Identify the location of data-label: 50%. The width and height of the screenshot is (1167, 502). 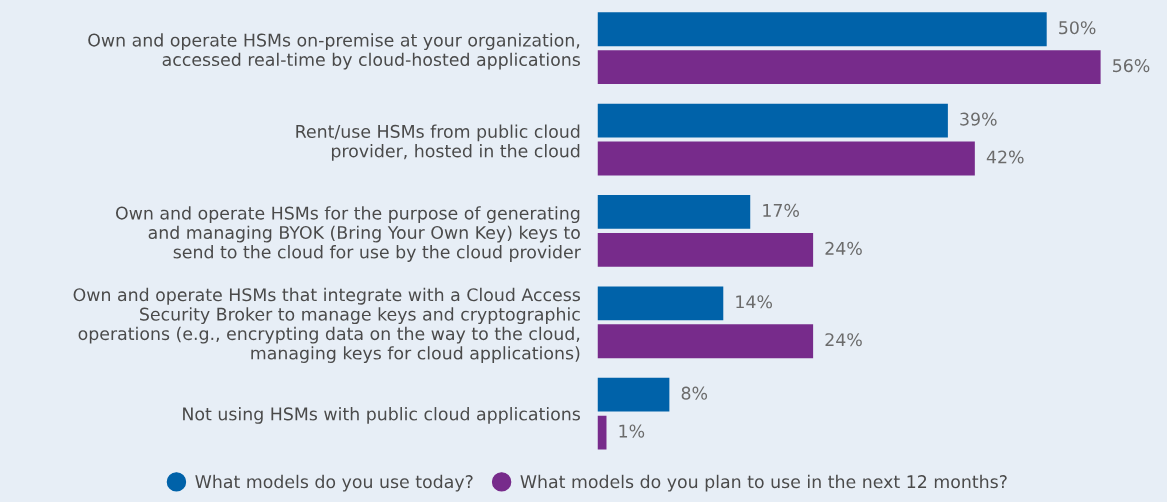
(1077, 28).